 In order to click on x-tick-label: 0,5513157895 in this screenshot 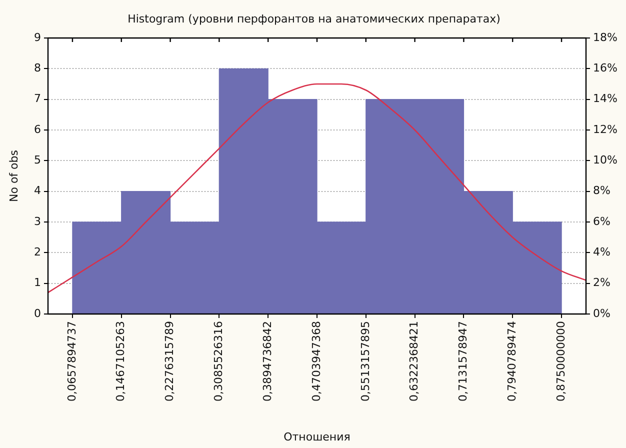, I will do `click(365, 361)`.